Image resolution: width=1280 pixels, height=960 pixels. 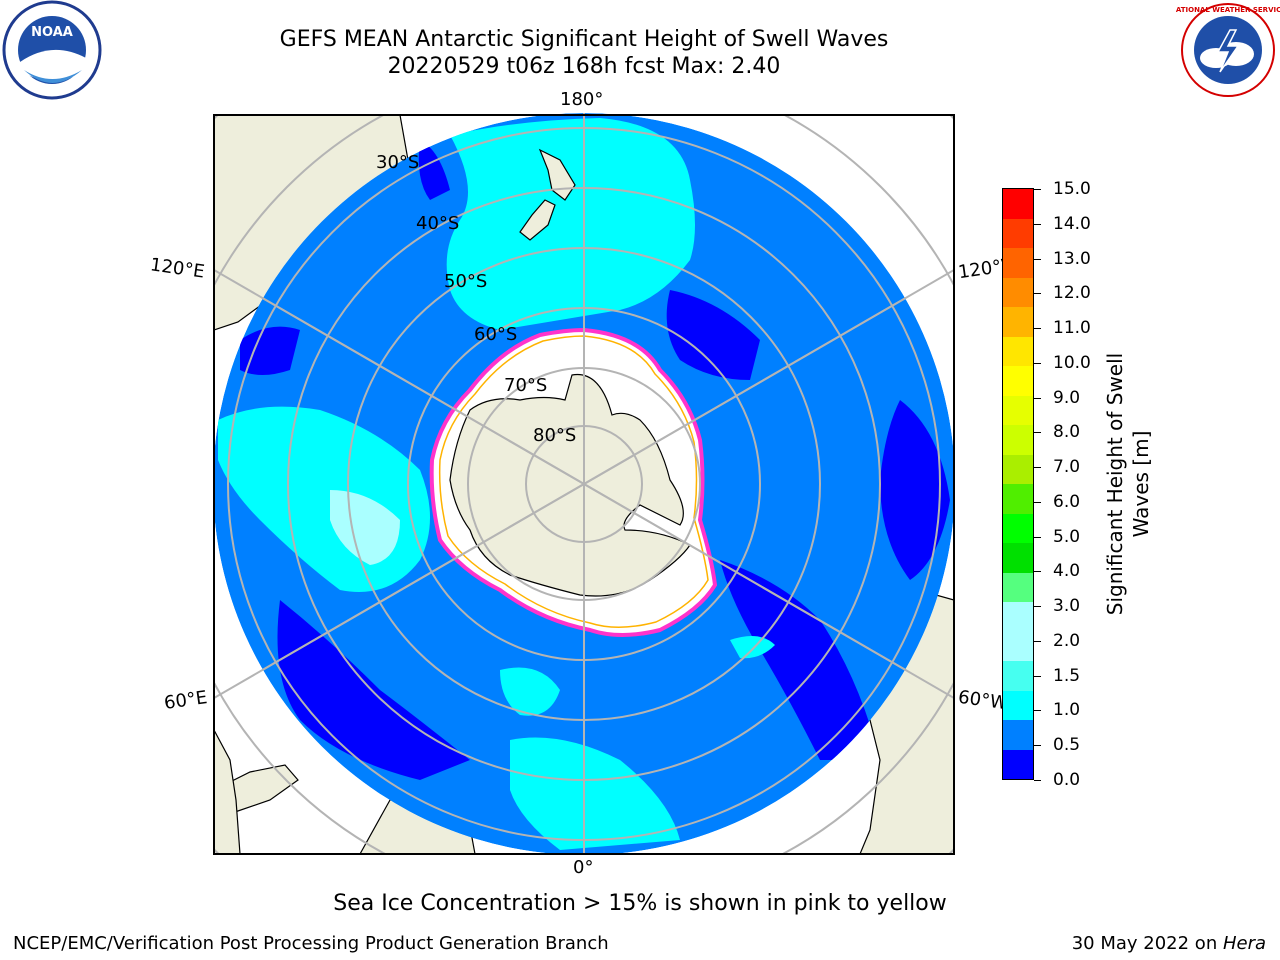 I want to click on colorbar-tick-label: 0.5, so click(x=1067, y=745).